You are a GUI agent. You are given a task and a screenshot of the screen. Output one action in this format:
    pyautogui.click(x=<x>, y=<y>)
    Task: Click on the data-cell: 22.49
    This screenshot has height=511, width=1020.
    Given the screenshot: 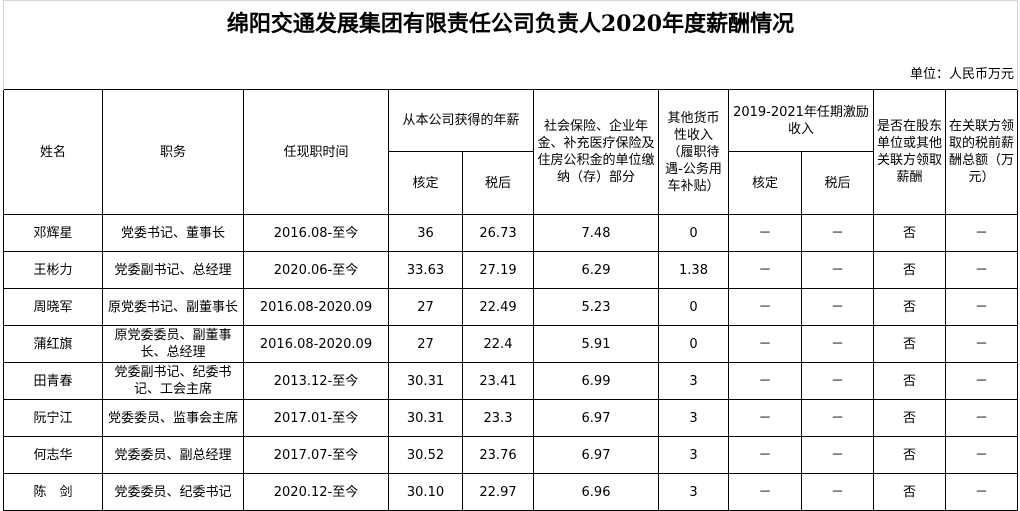 What is the action you would take?
    pyautogui.click(x=498, y=307)
    